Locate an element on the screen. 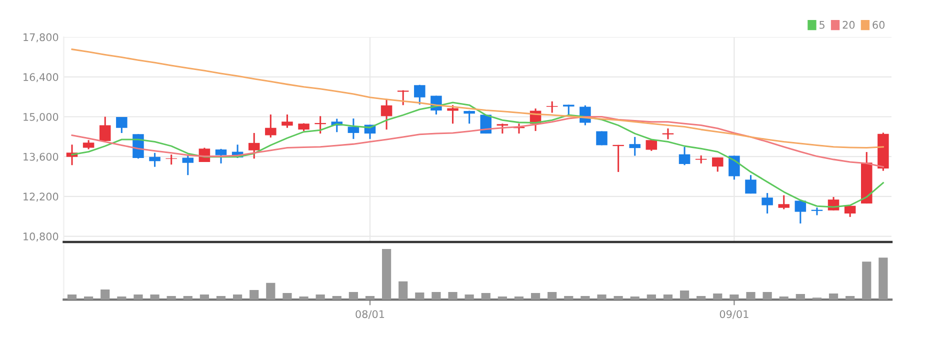  legend-label: 60 is located at coordinates (878, 24).